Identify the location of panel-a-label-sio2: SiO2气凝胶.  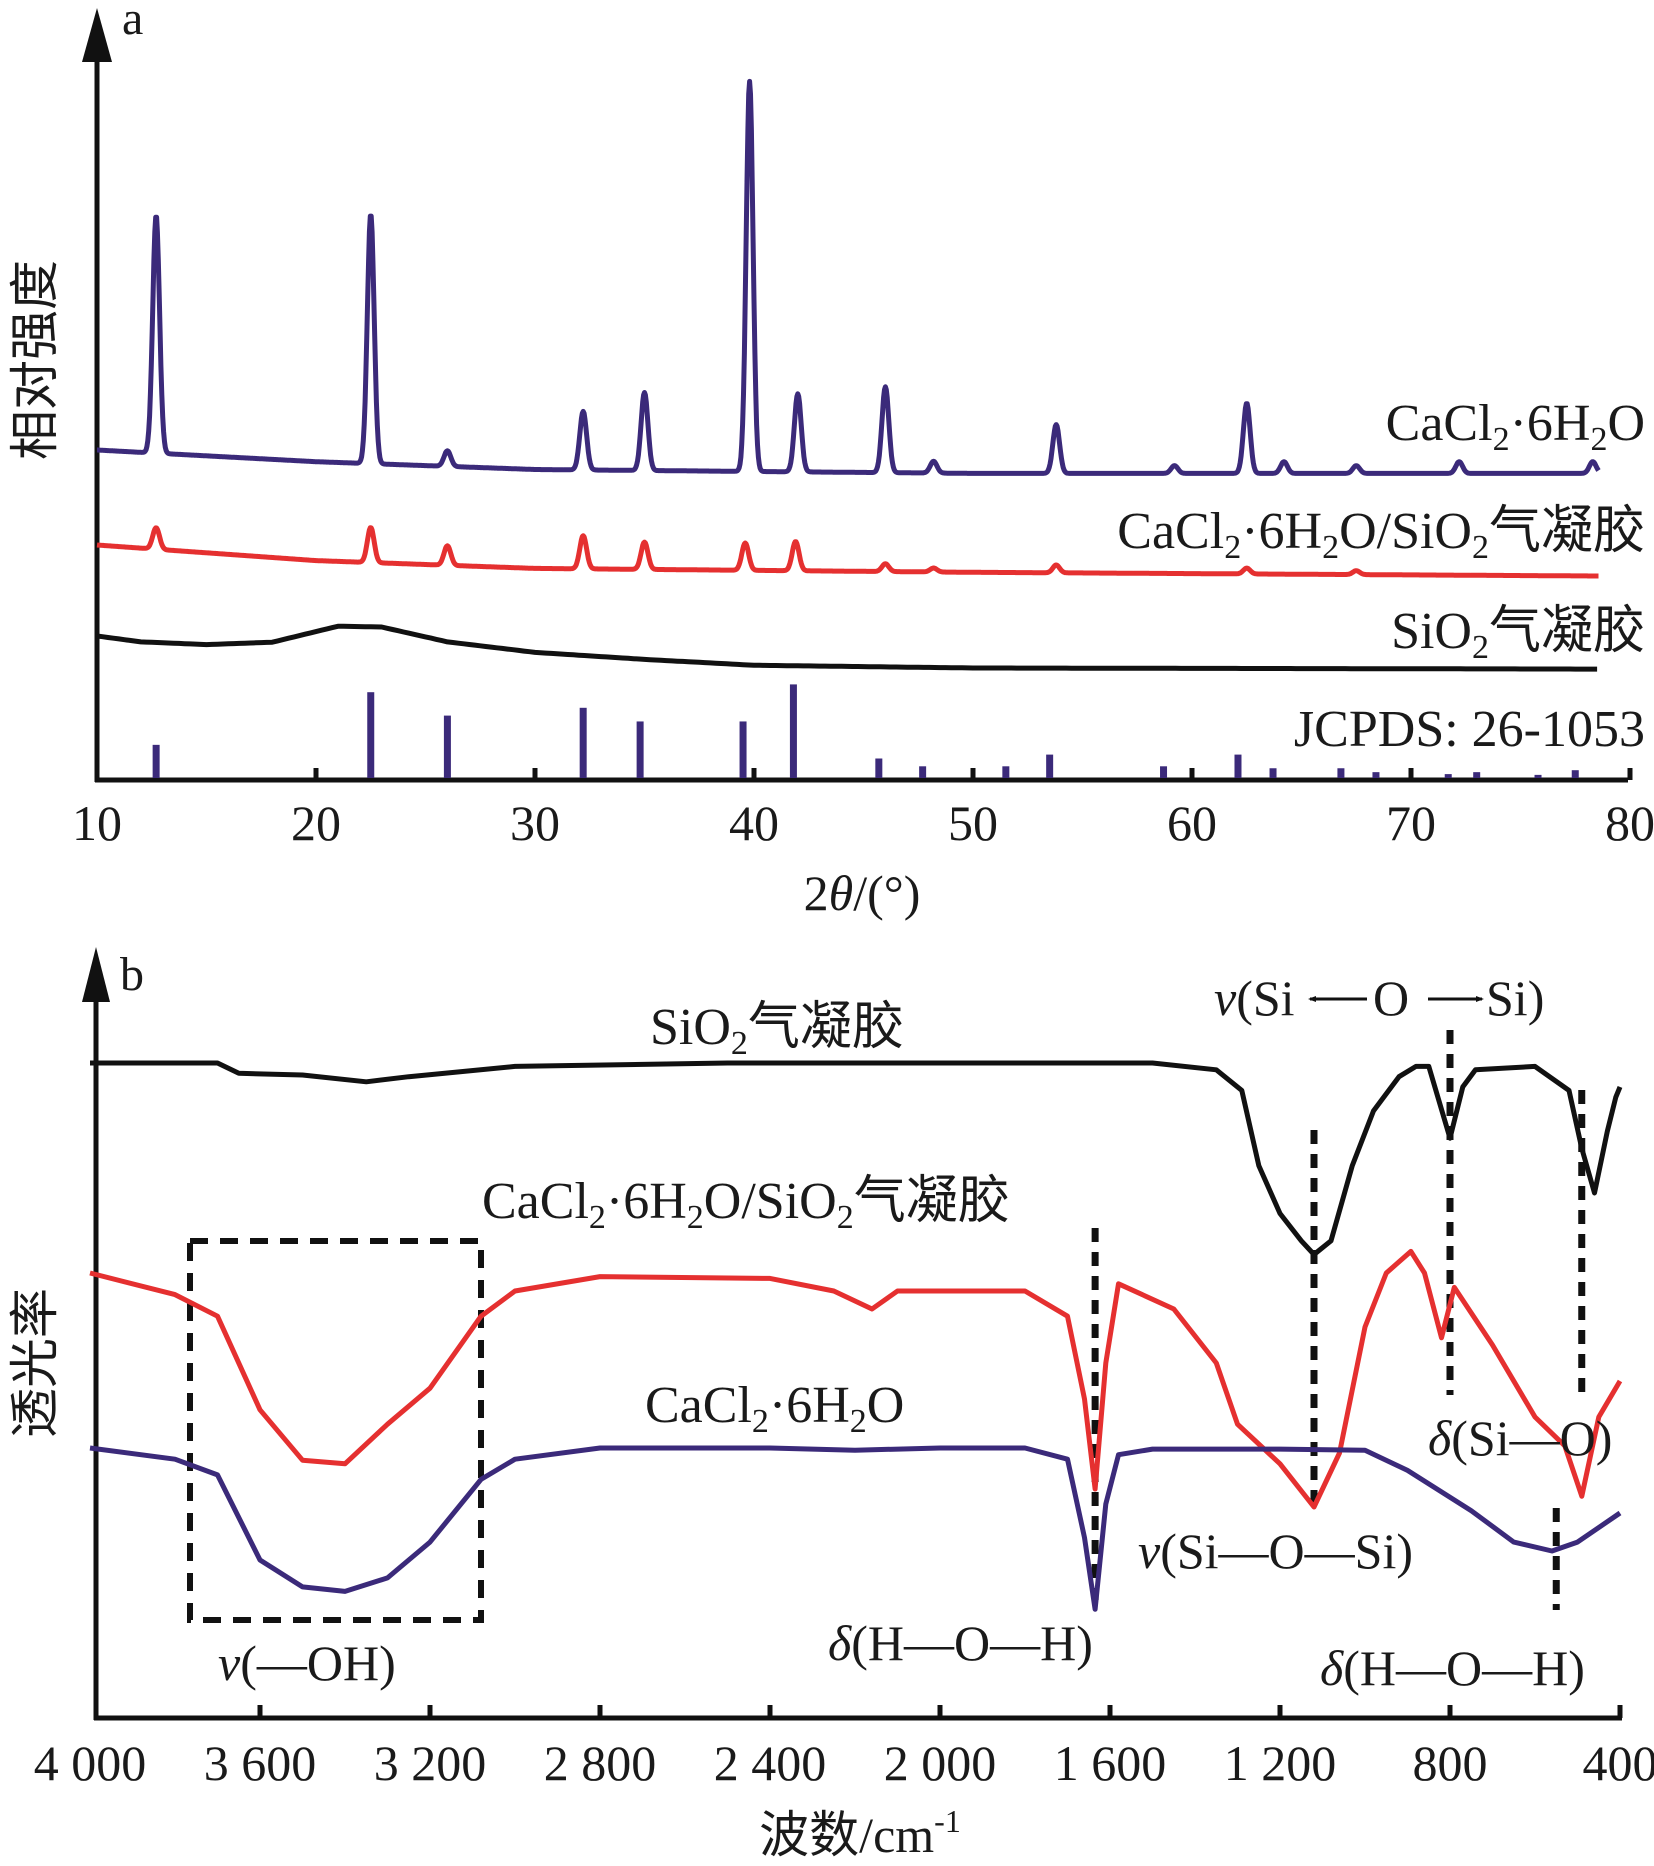
(1518, 634).